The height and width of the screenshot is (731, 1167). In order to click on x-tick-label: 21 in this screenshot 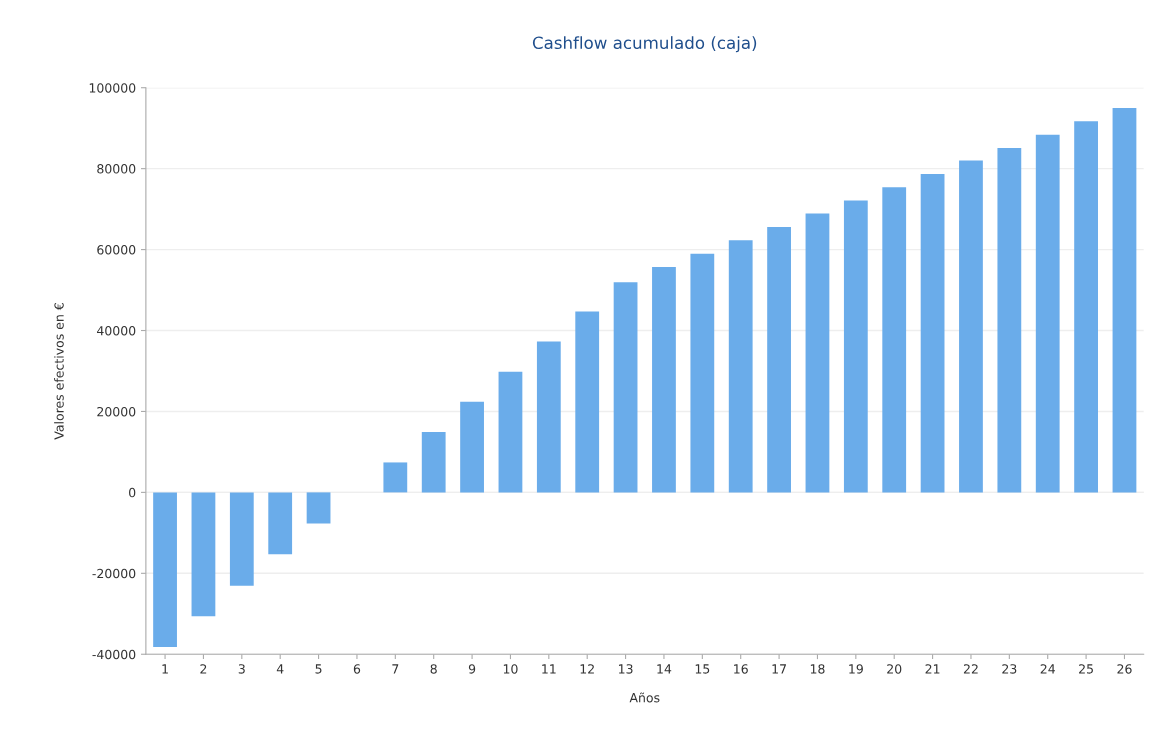, I will do `click(932, 669)`.